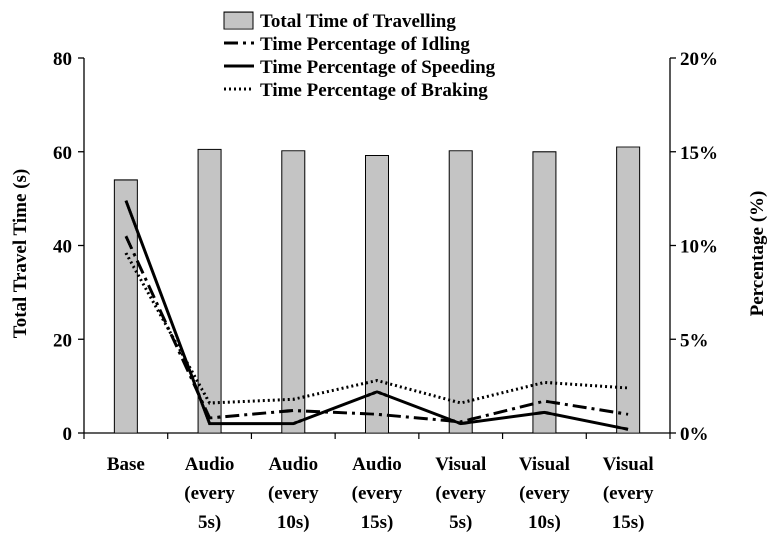  What do you see at coordinates (68, 434) in the screenshot?
I see `y-left-tick-label: 0` at bounding box center [68, 434].